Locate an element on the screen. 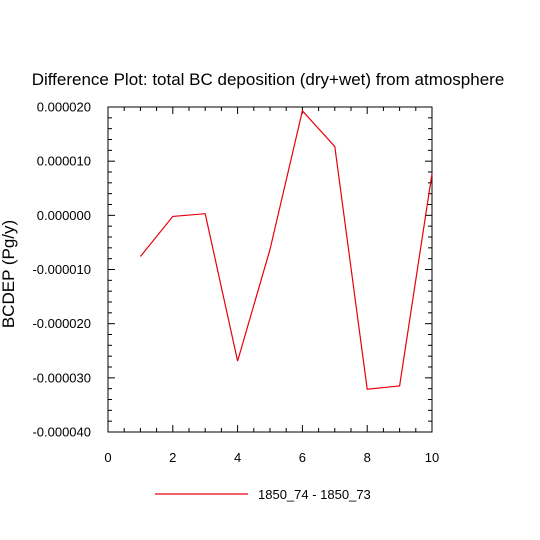 The image size is (540, 540). y-tick-label: 0.000000 is located at coordinates (64, 215).